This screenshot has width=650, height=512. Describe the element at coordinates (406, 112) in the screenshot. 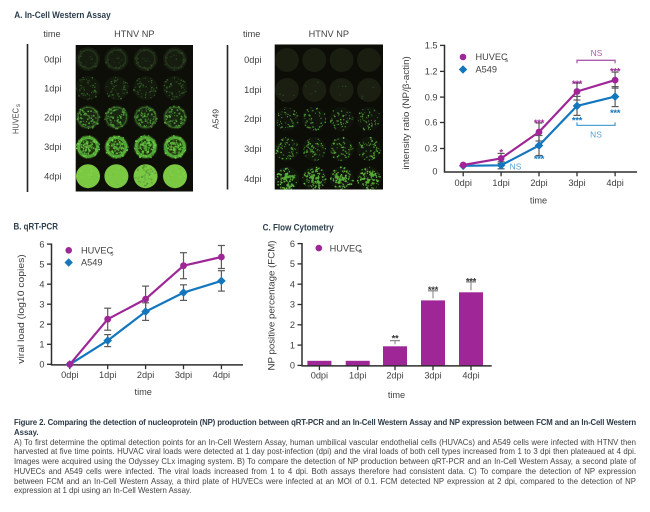

I see `svg-text: intensity ratio (NP/β-actin)` at that location.